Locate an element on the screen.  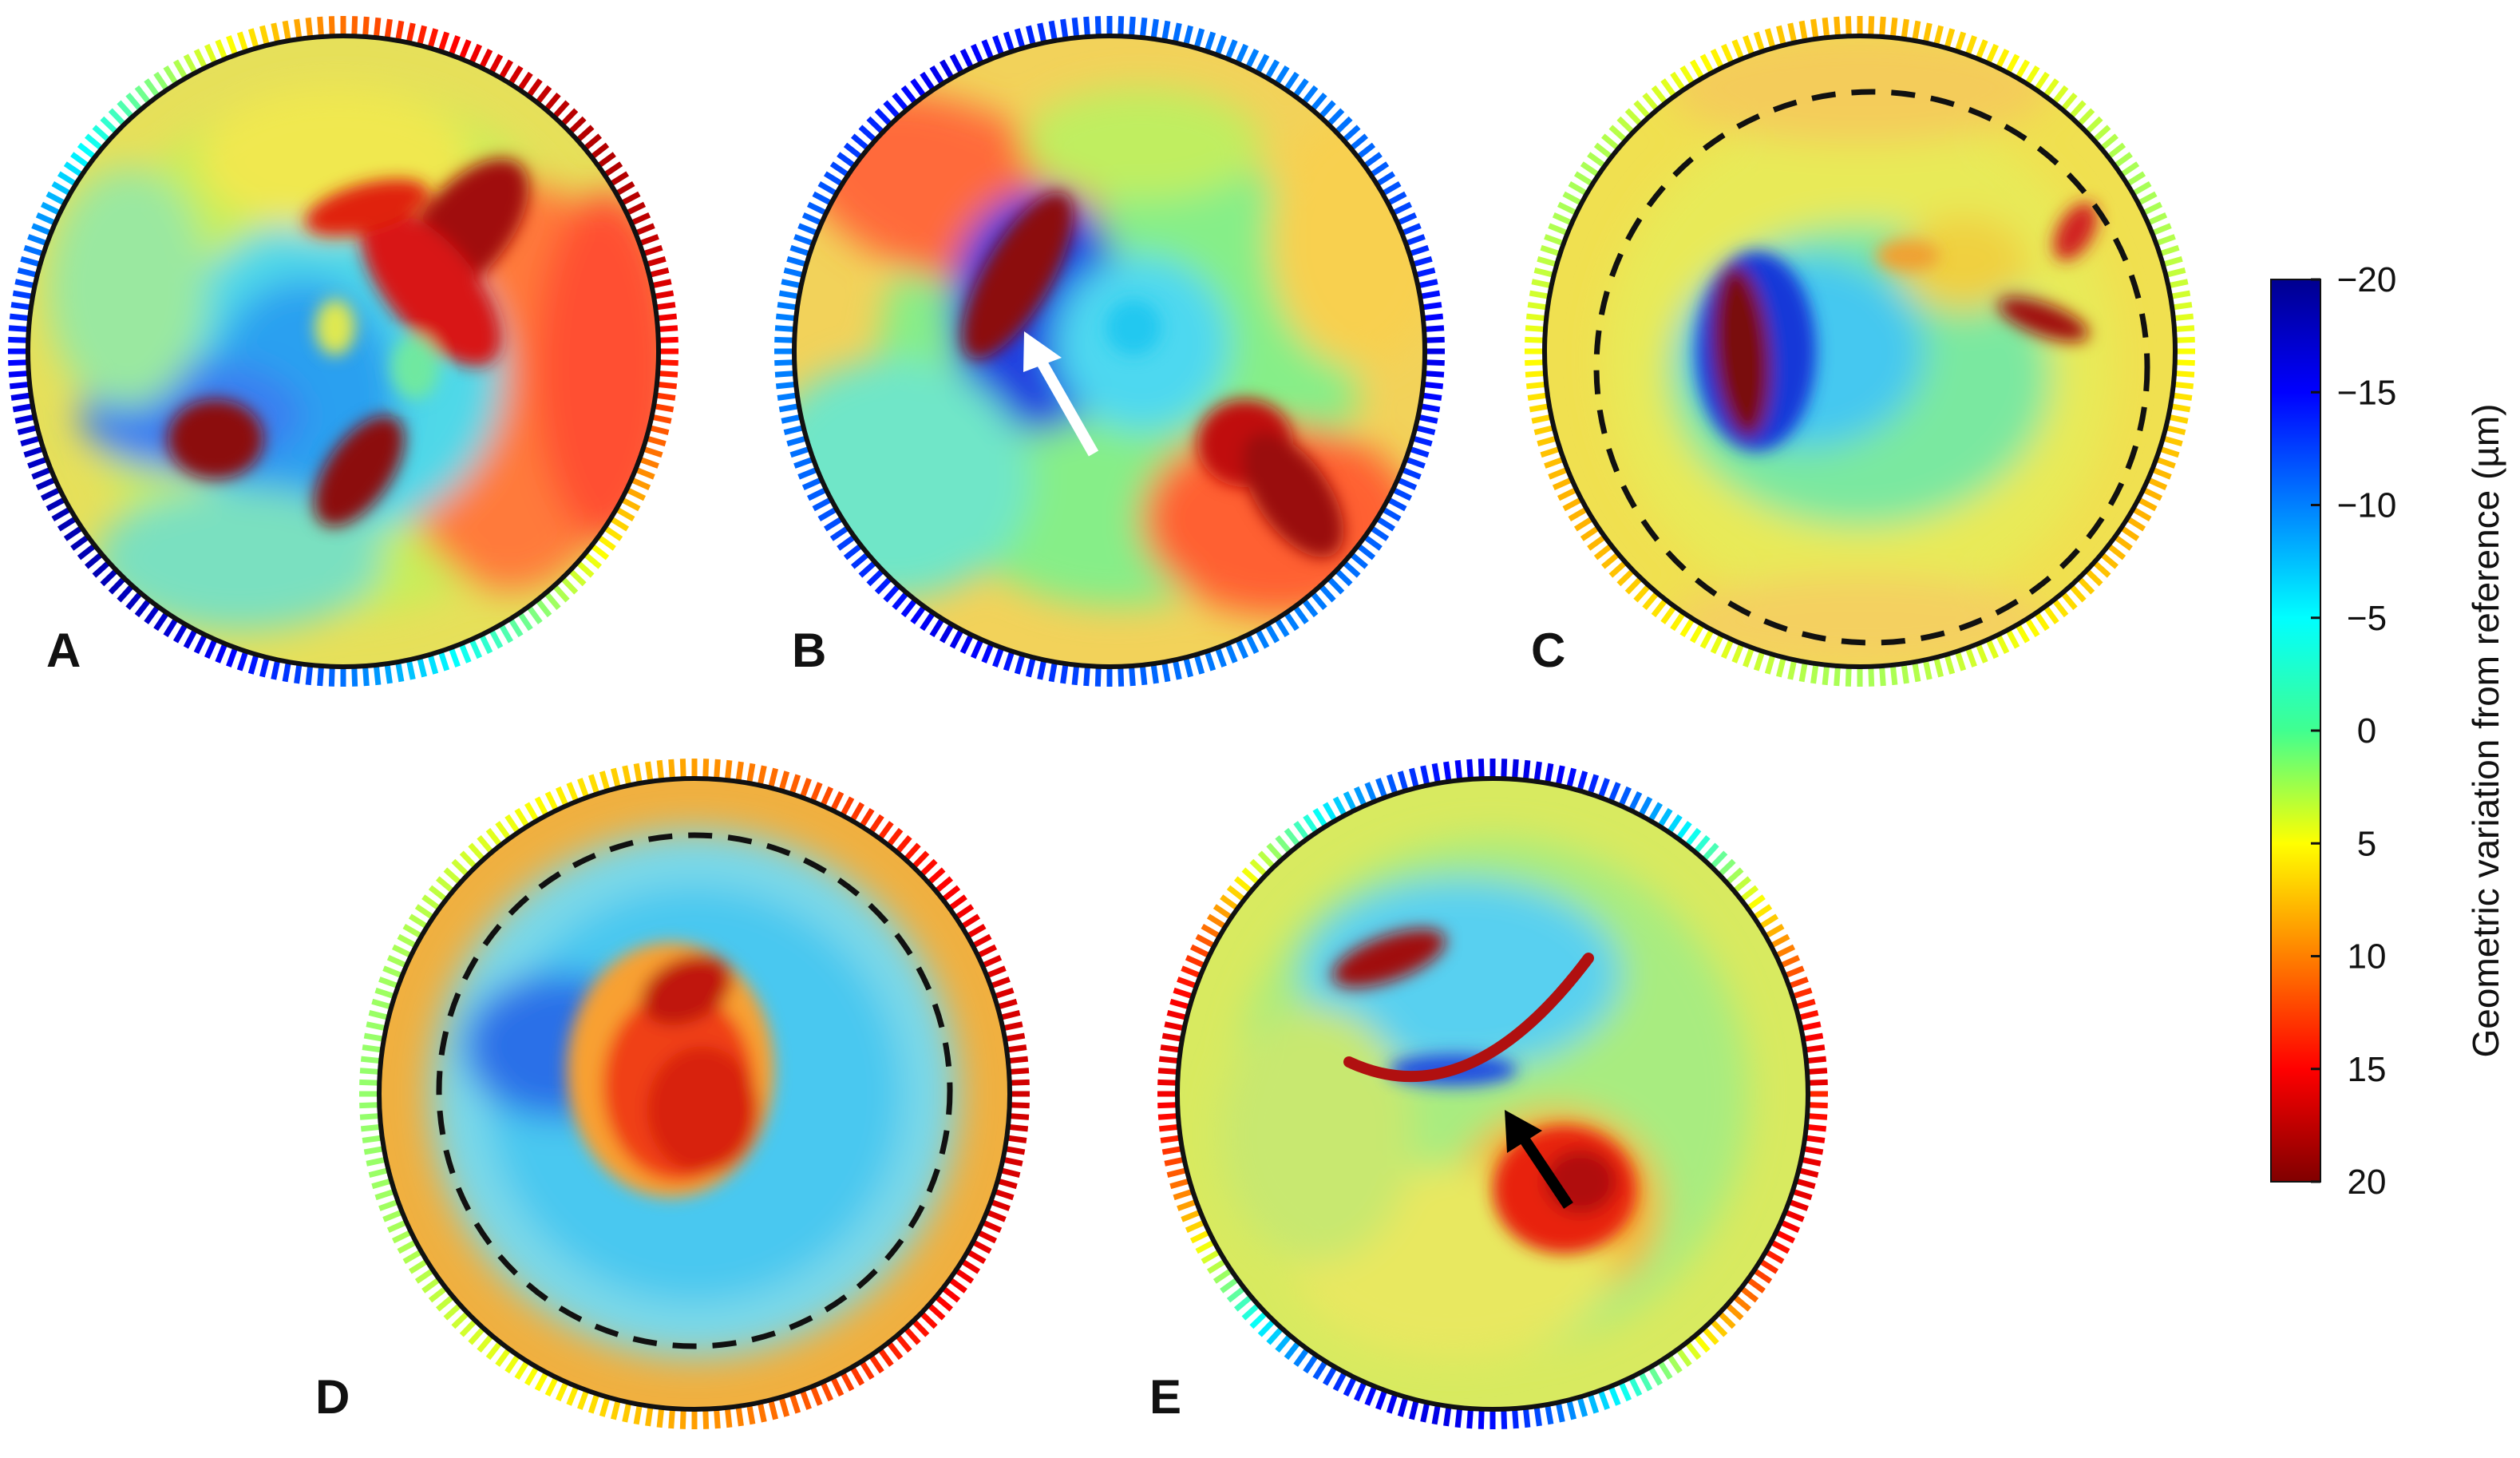
panel-a-boundary is located at coordinates (343, 351).